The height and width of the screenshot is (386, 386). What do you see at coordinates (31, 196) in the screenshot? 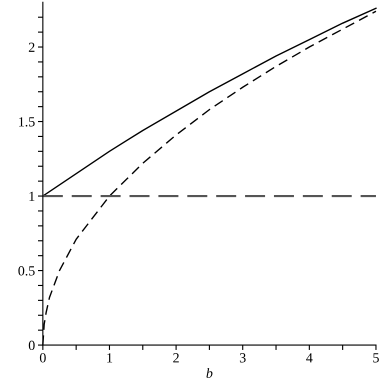
I see `y-tick-label: 1` at bounding box center [31, 196].